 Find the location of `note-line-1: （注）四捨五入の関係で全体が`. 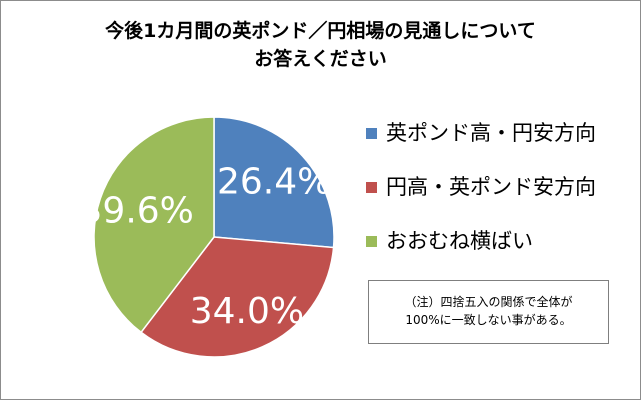

note-line-1: （注）四捨五入の関係で全体が is located at coordinates (488, 302).